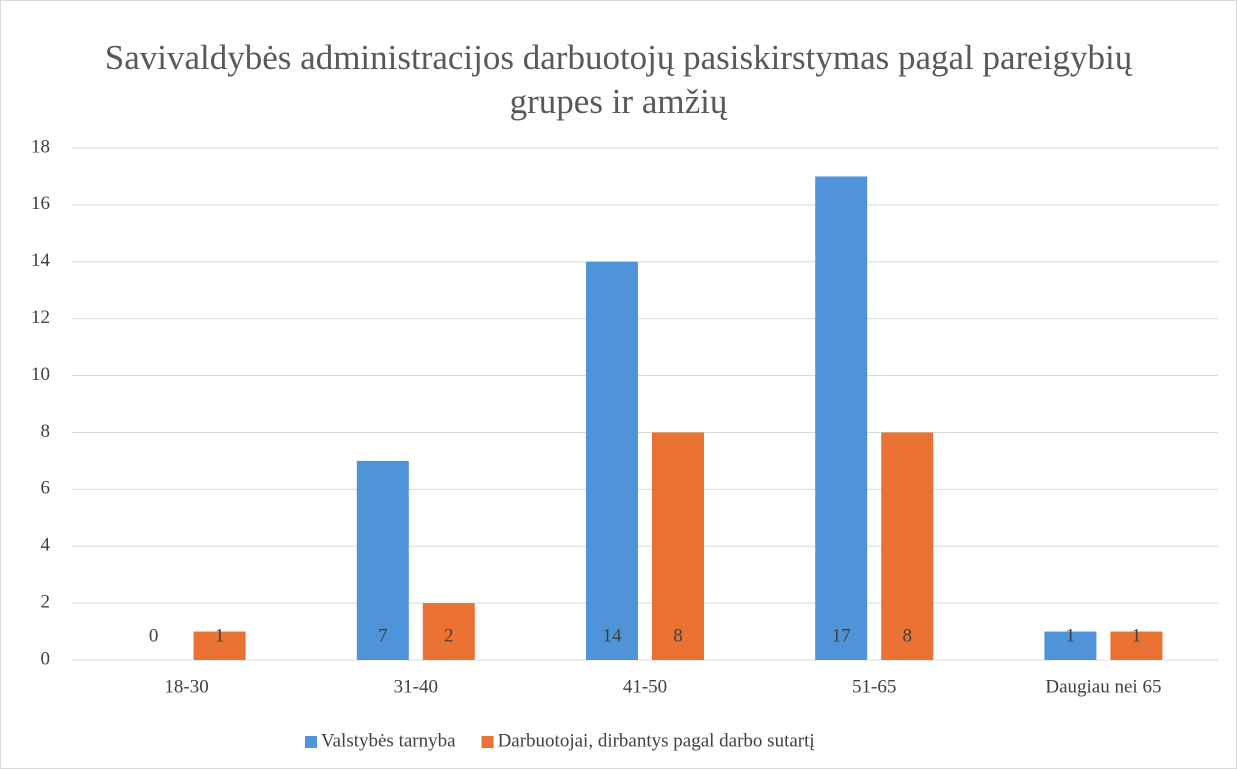  What do you see at coordinates (40, 146) in the screenshot?
I see `y-tick-label: 18` at bounding box center [40, 146].